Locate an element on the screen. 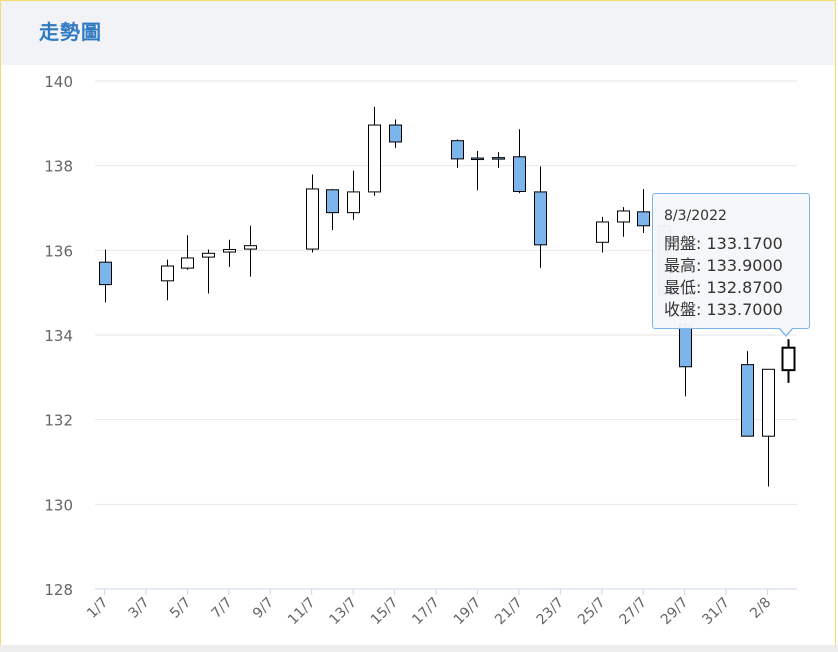 Image resolution: width=838 pixels, height=652 pixels. tooltip-low: 最低: 132.8700 is located at coordinates (723, 287).